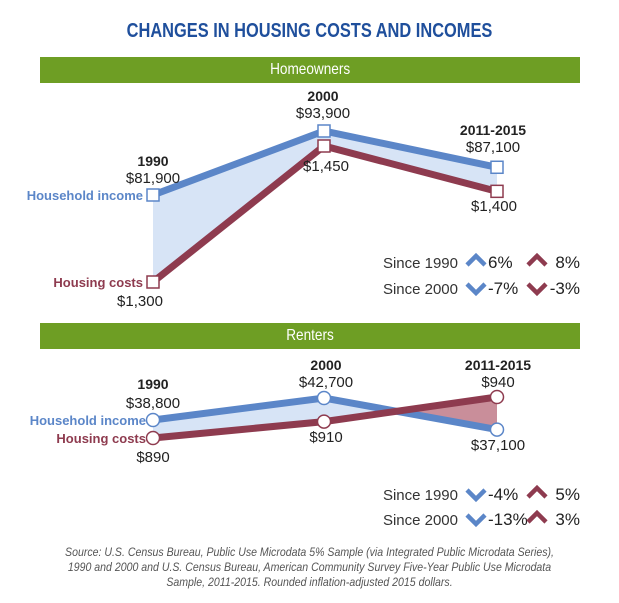 This screenshot has width=619, height=603. What do you see at coordinates (503, 494) in the screenshot?
I see `income-change-value: -4%` at bounding box center [503, 494].